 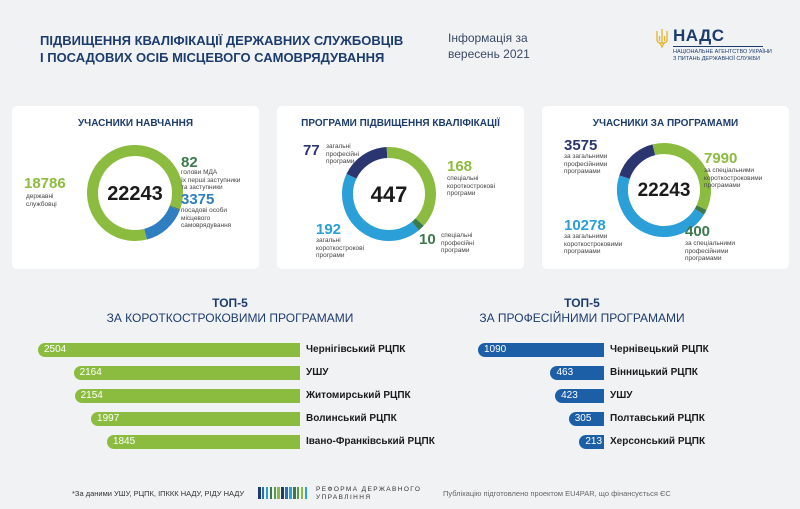 What do you see at coordinates (457, 243) in the screenshot?
I see `label-special-professional-text: спеціальні професійні програми` at bounding box center [457, 243].